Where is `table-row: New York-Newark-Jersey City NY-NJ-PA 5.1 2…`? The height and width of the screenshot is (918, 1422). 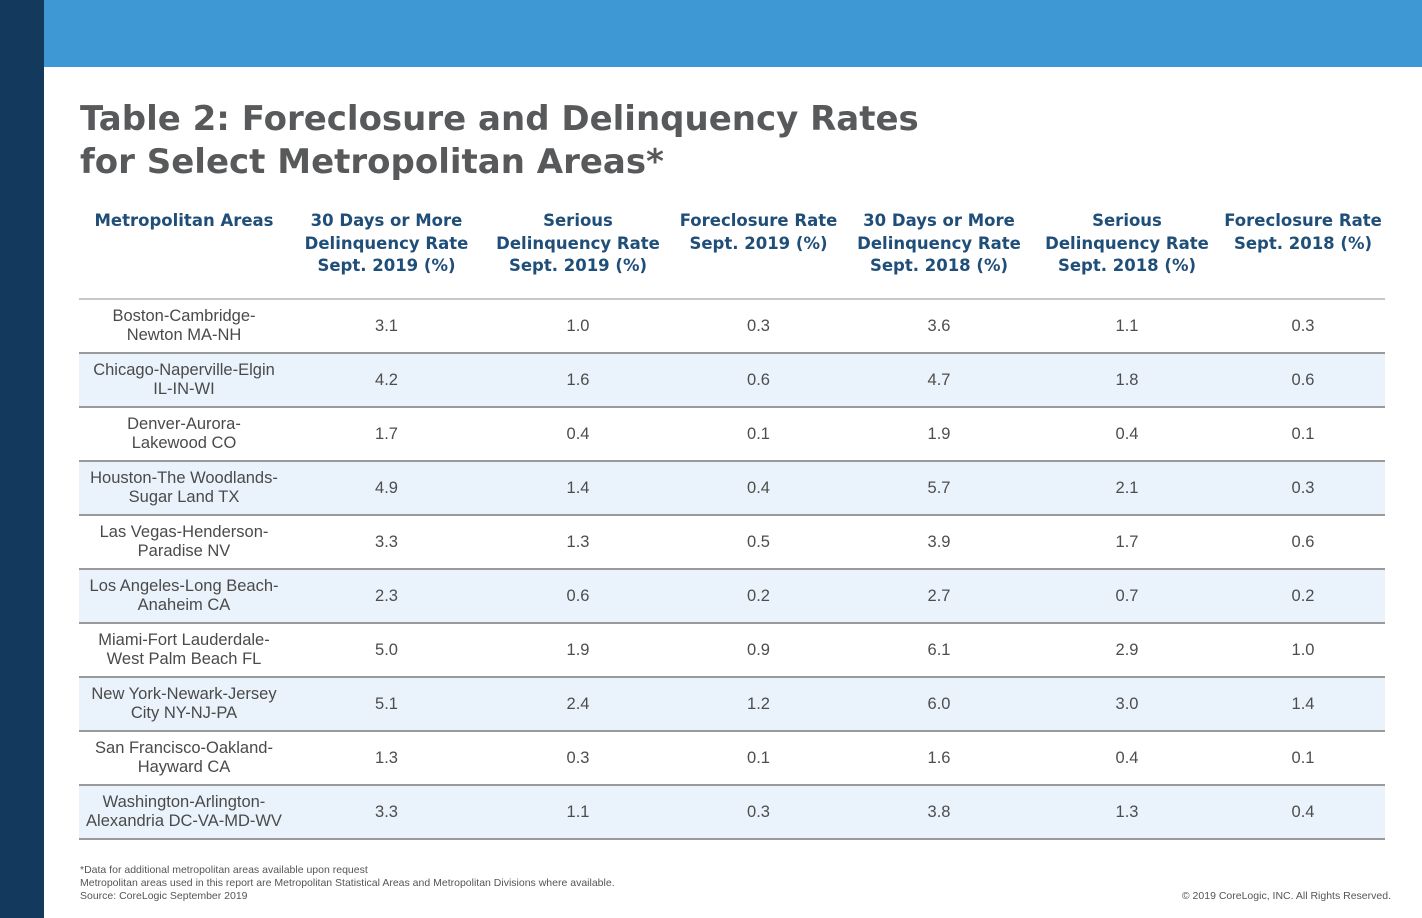 table-row: New York-Newark-Jersey City NY-NJ-PA 5.1 2… is located at coordinates (732, 704).